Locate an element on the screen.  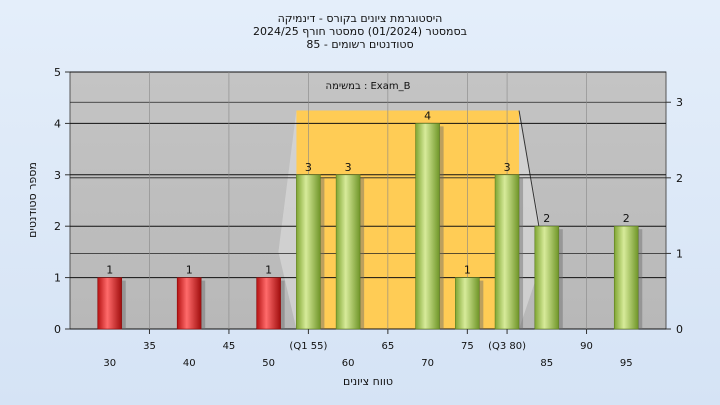
y-tick-label: 3 is located at coordinates (57, 175).